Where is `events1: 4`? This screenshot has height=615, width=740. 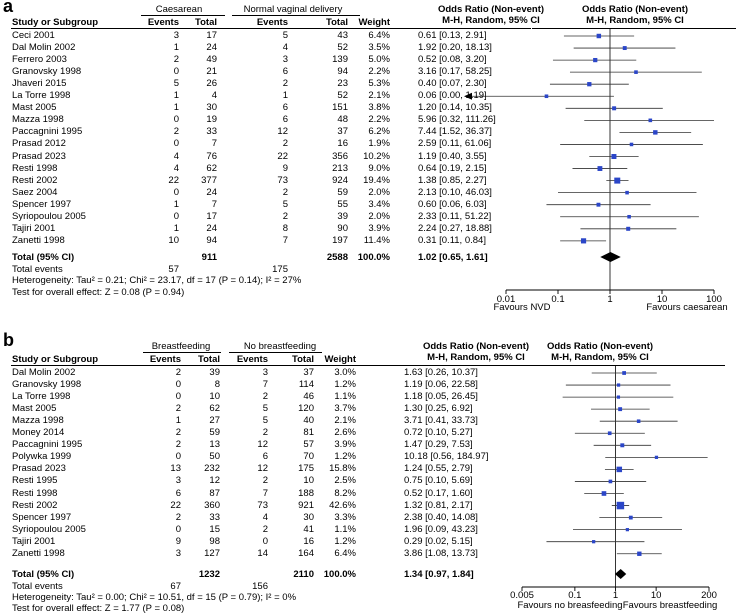
events1: 4 is located at coordinates (176, 168).